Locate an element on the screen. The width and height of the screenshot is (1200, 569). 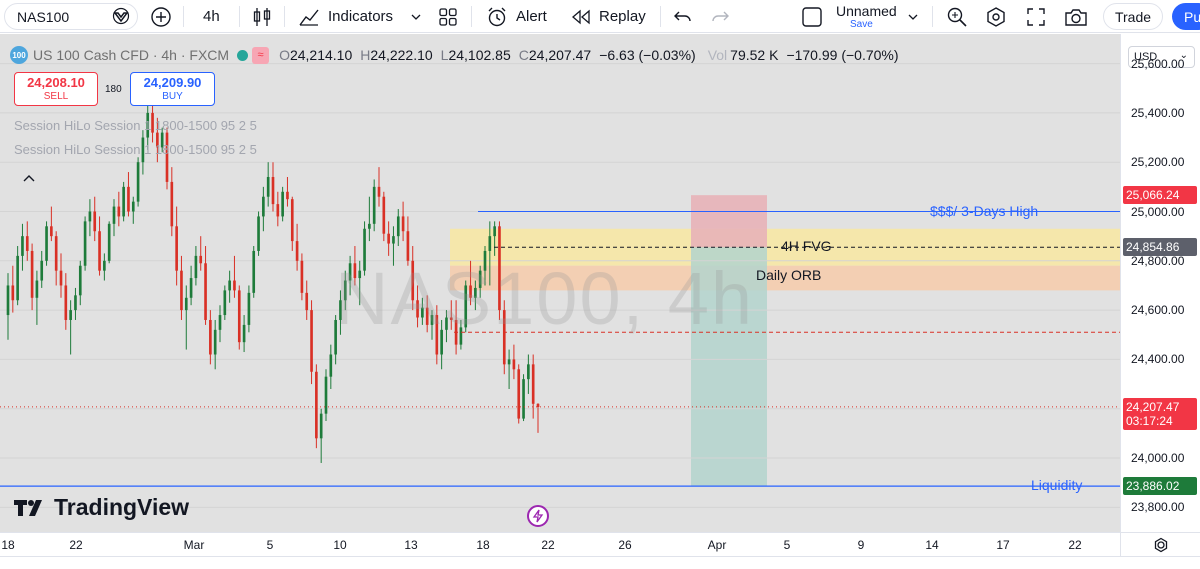
symbol-logo: 100 is located at coordinates (19, 55).